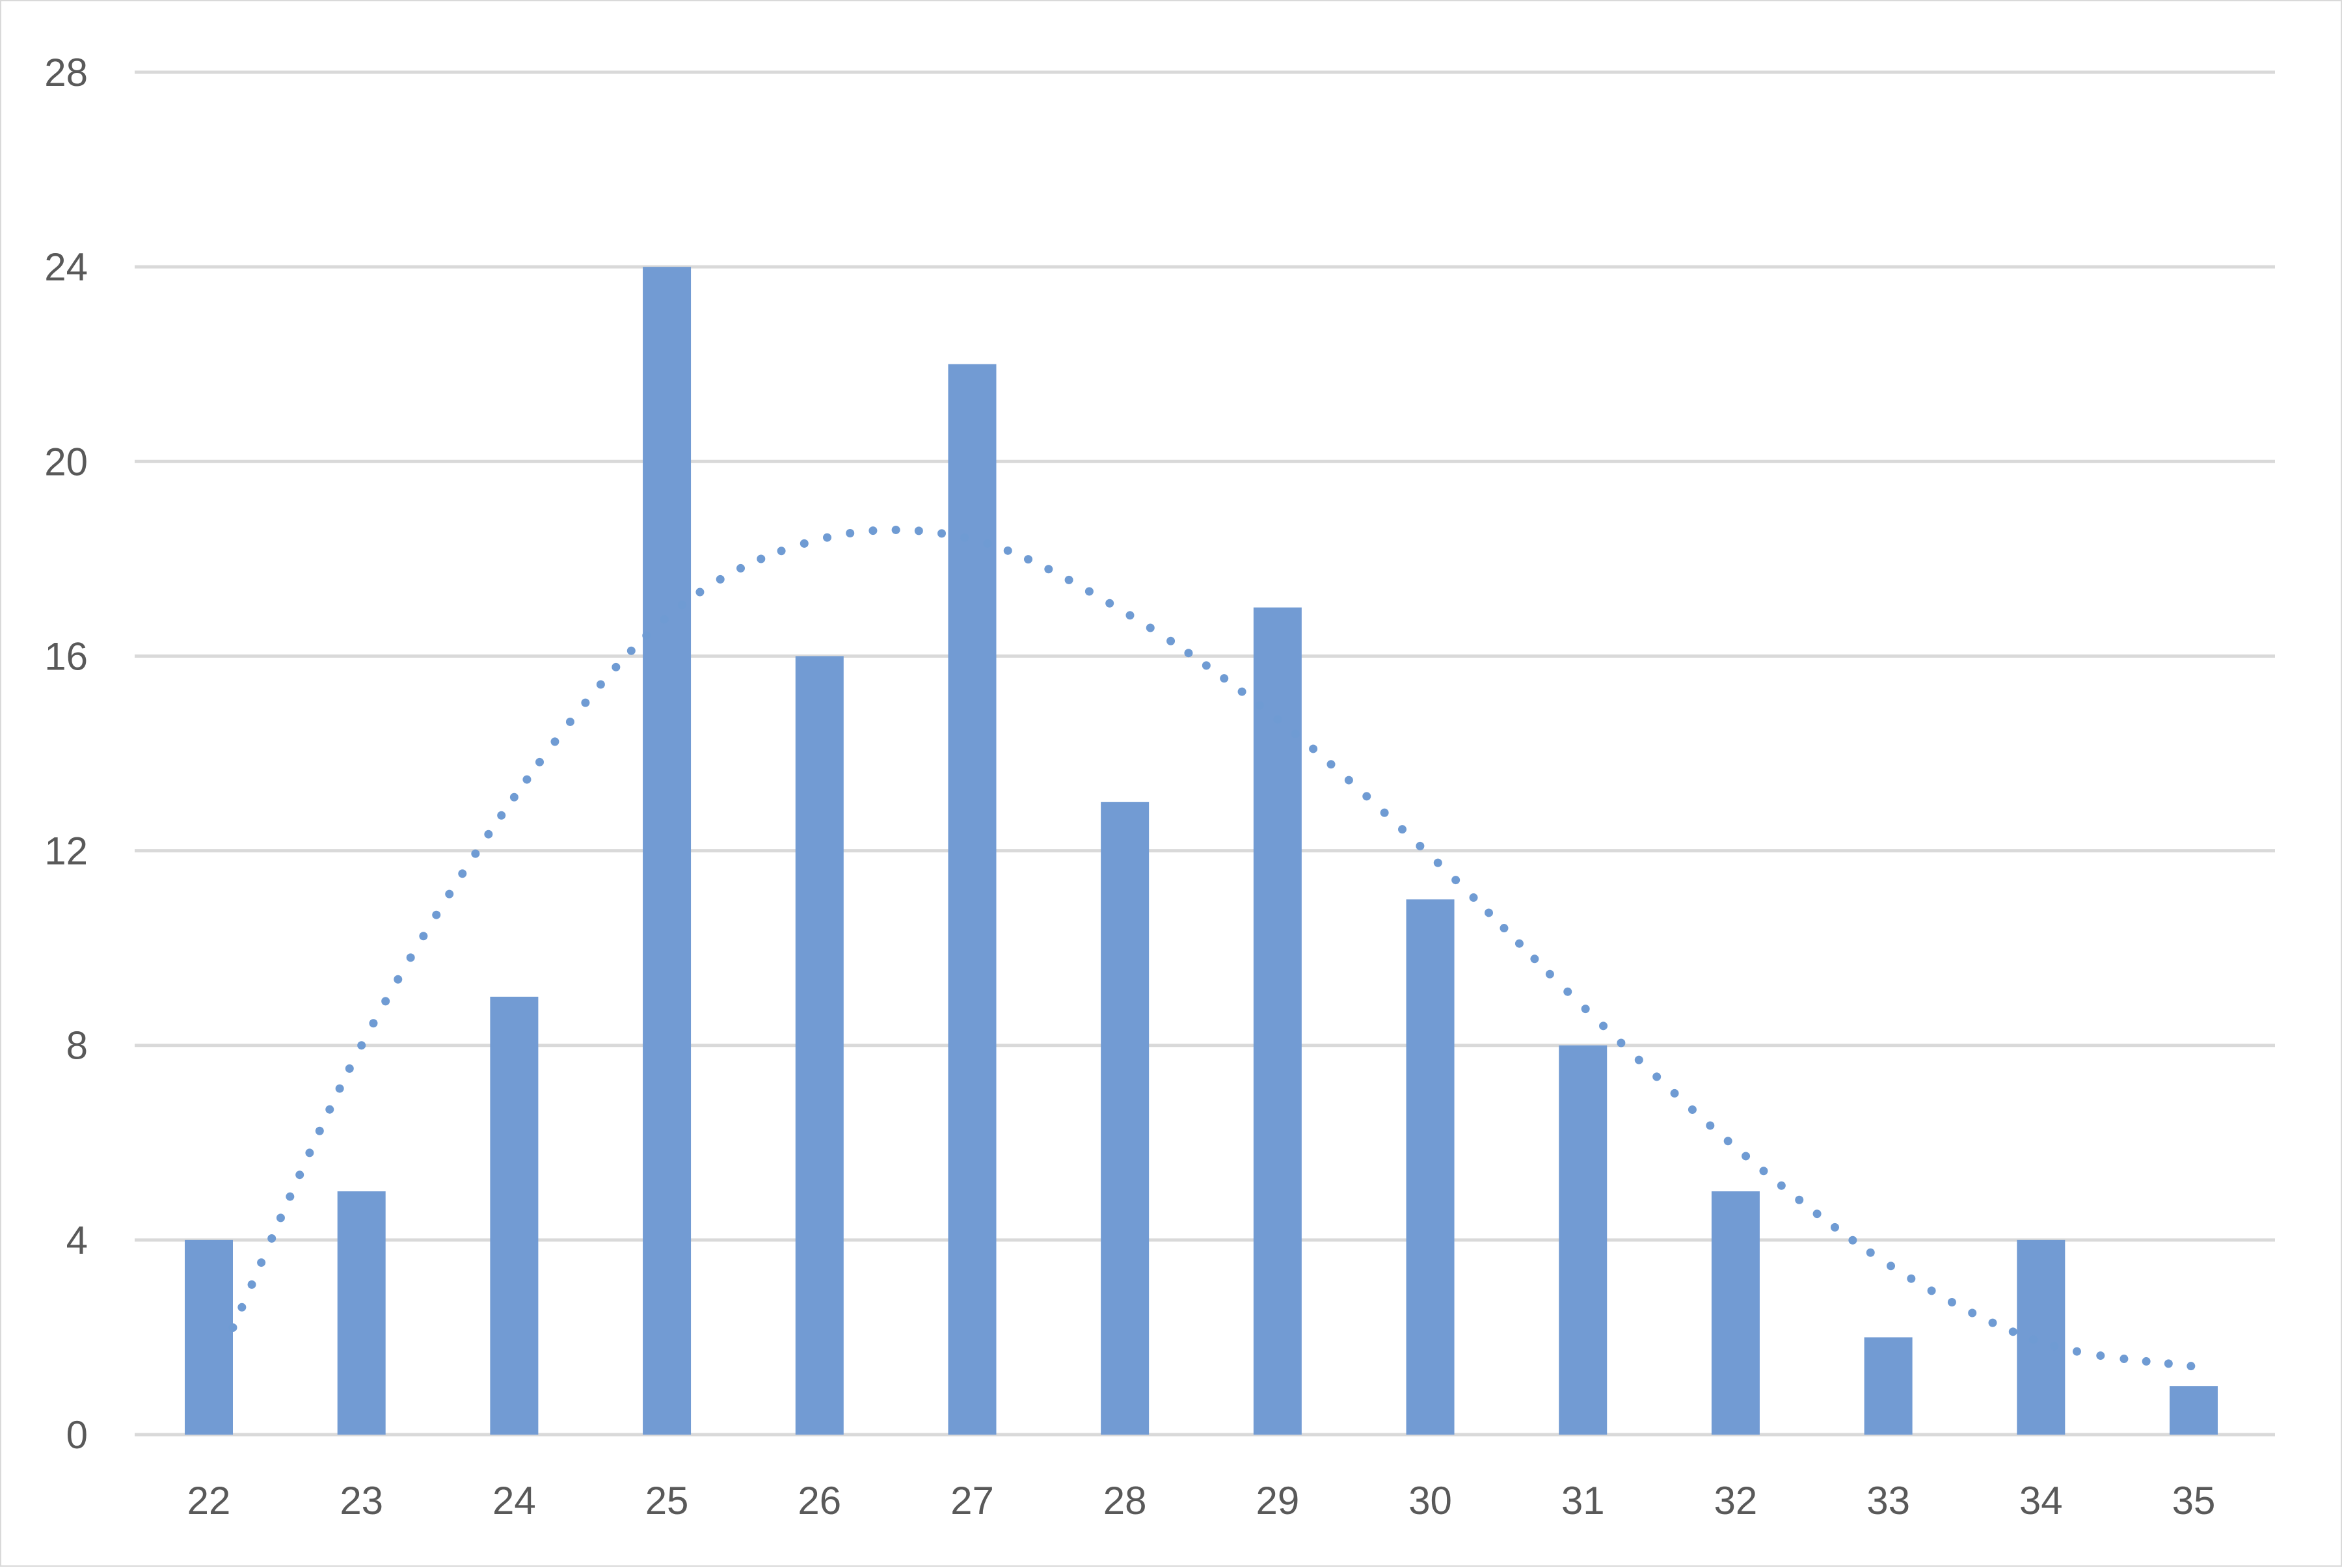 The image size is (2342, 1568). I want to click on x-axis-tick-labels: 22 23 24 25 26 27 28 29 30 31 32 33 34 35, so click(1201, 1501).